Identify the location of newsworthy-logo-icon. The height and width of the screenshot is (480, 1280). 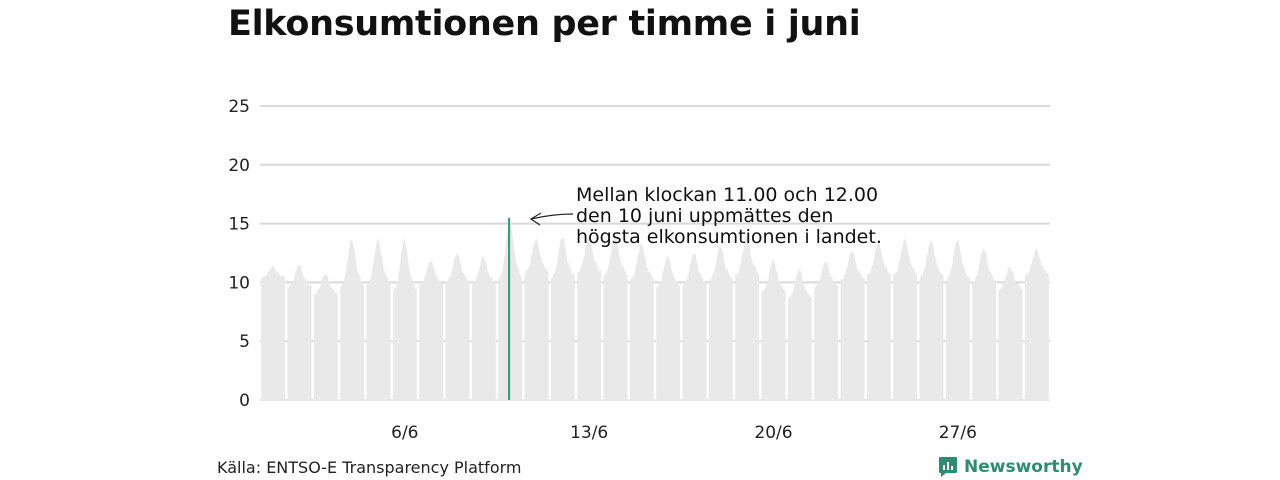
(948, 467).